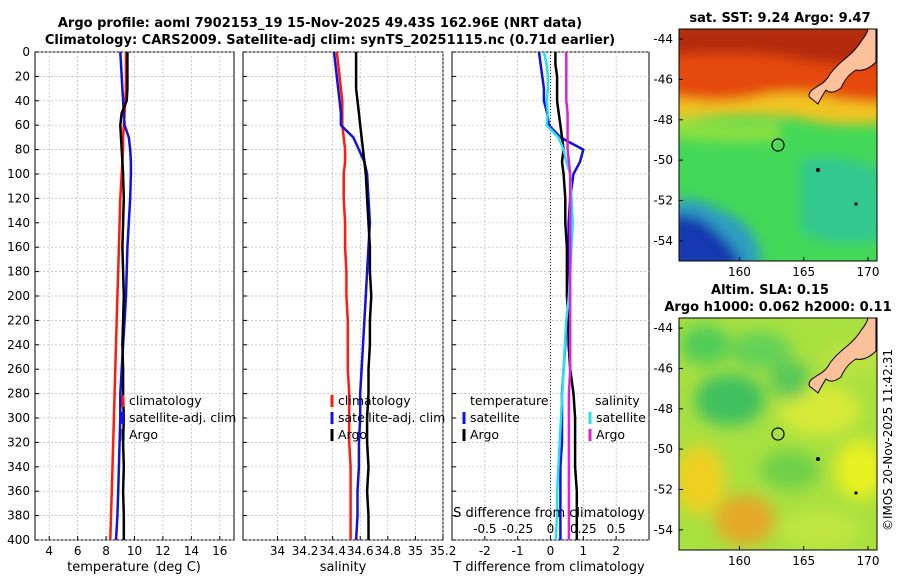 Image resolution: width=900 pixels, height=580 pixels. I want to click on series-line-satellite-adj-clim, so click(123, 296).